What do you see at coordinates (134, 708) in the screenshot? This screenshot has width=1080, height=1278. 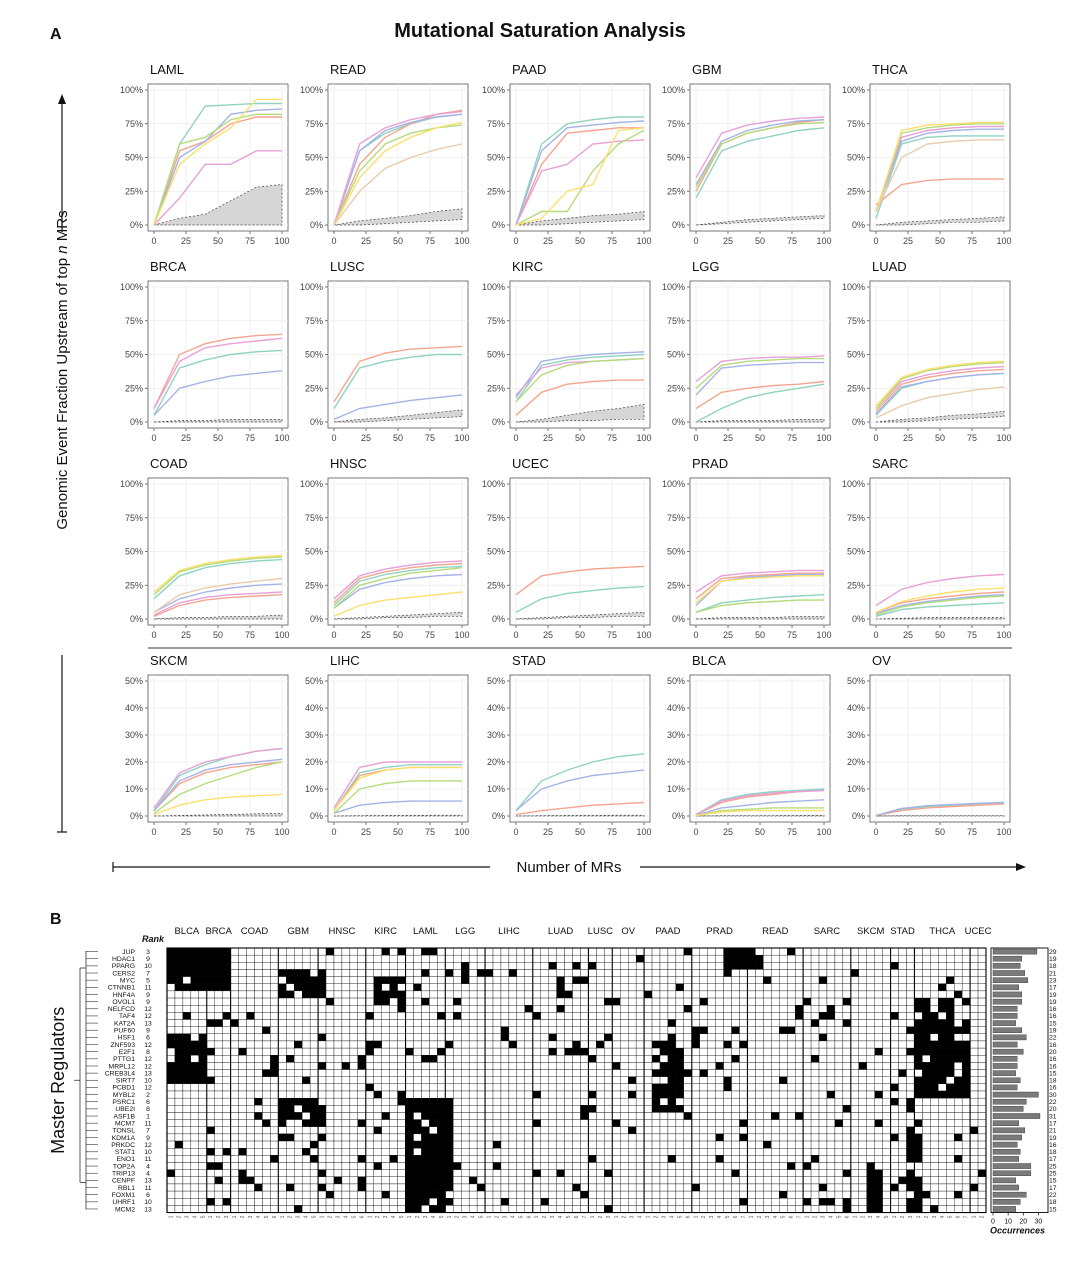 I see `y-tick-label: 40%` at bounding box center [134, 708].